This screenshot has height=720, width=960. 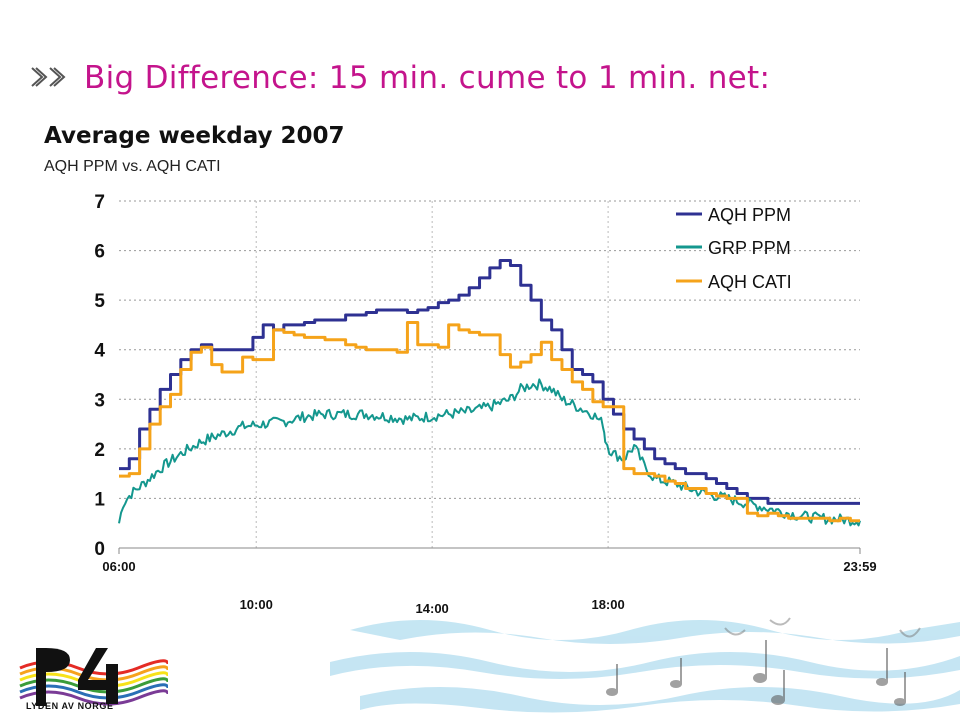 I want to click on y-tick-label: 7, so click(x=99, y=202).